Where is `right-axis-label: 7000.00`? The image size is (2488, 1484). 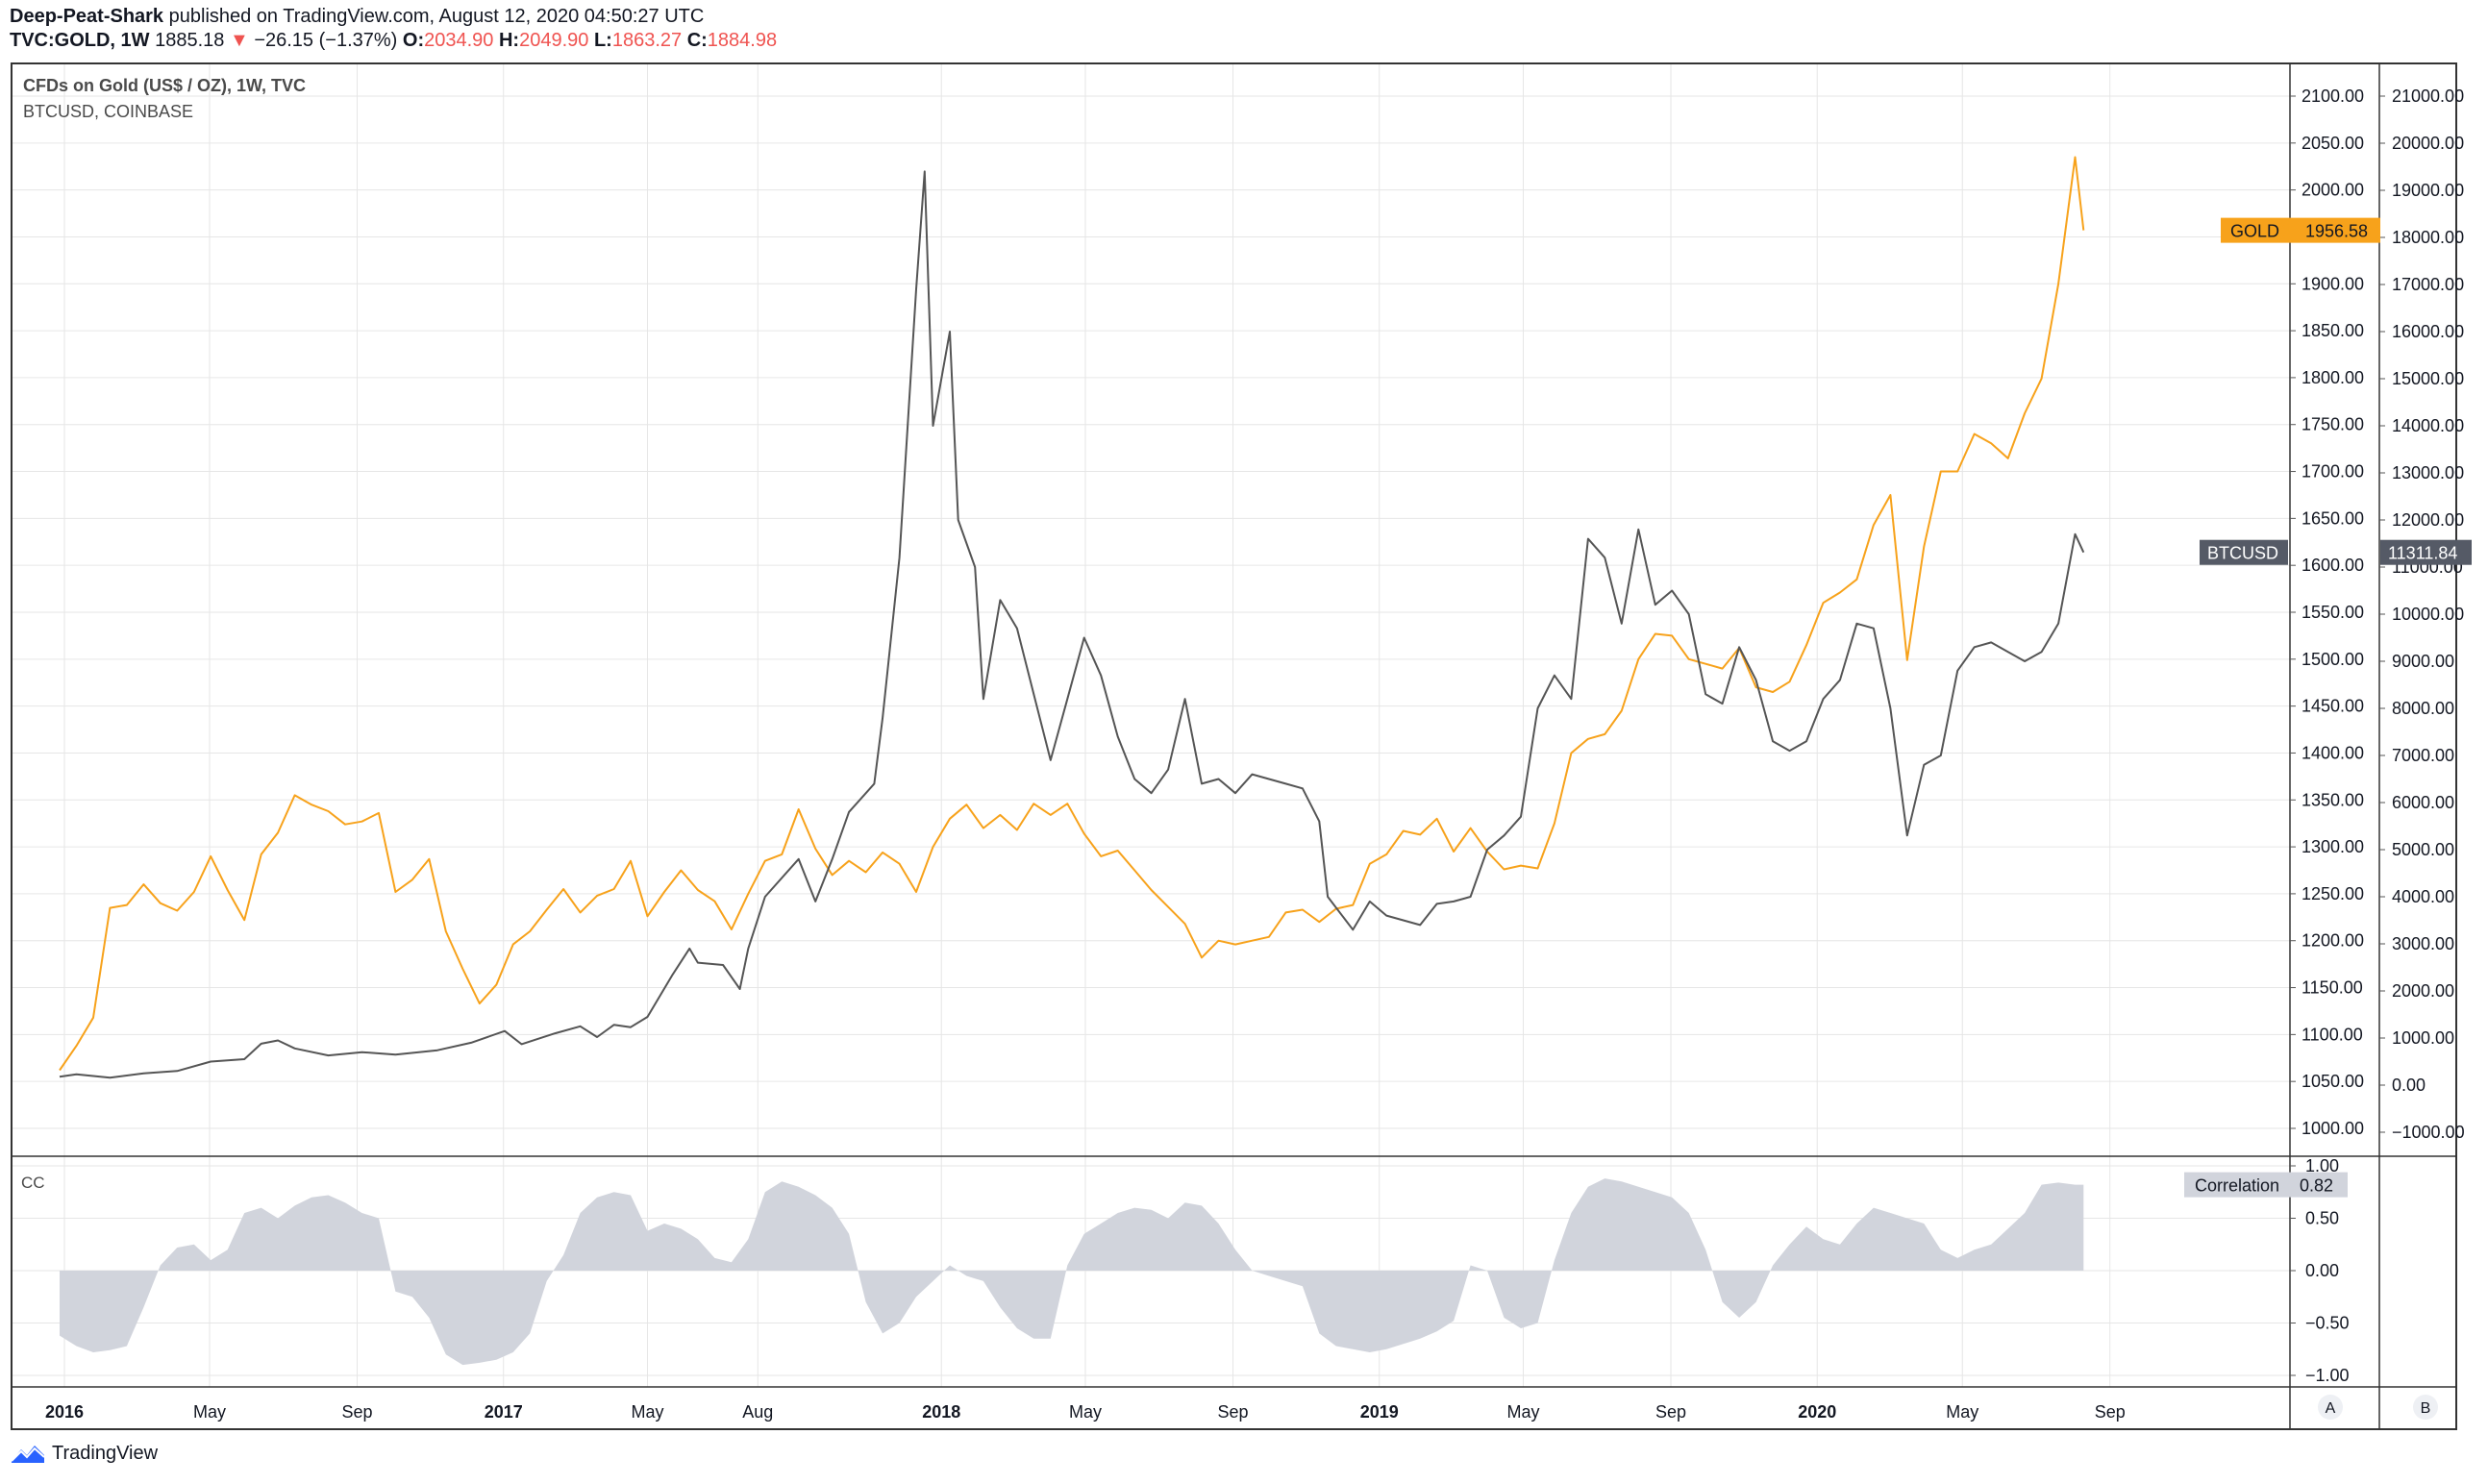
right-axis-label: 7000.00 is located at coordinates (2423, 755).